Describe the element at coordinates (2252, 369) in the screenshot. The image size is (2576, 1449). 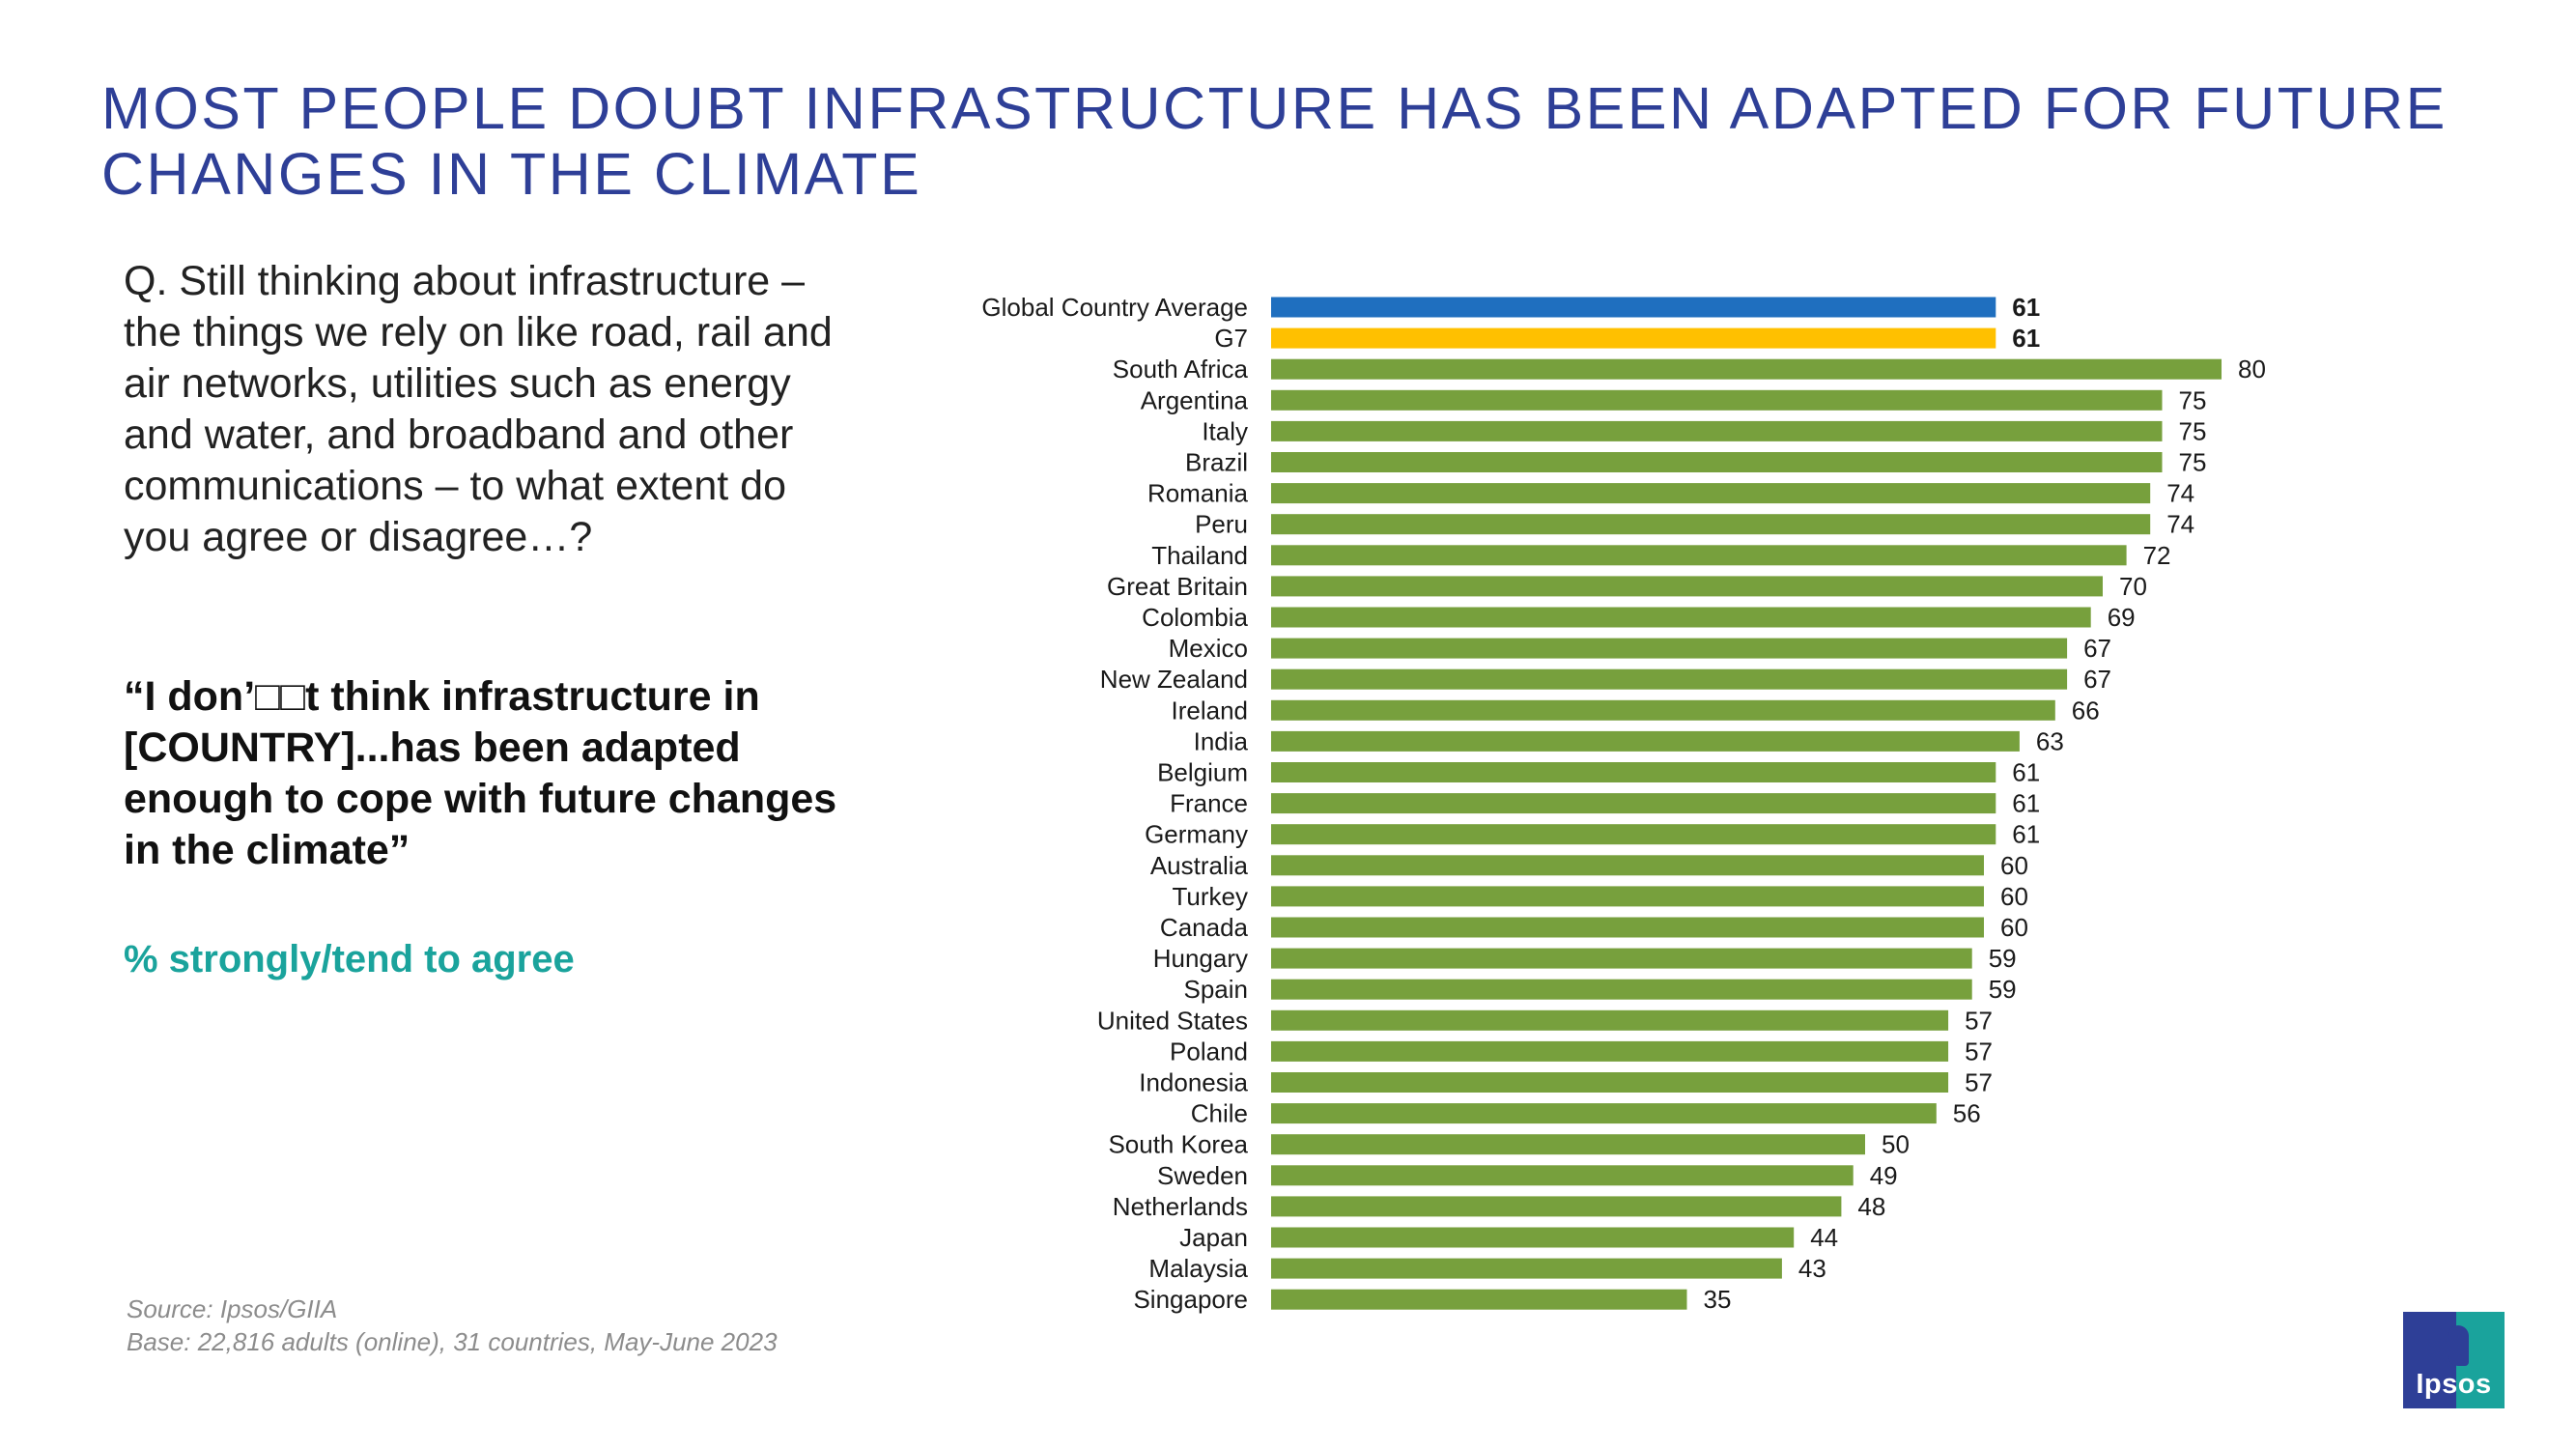
I see `value-label-south-africa: 80` at that location.